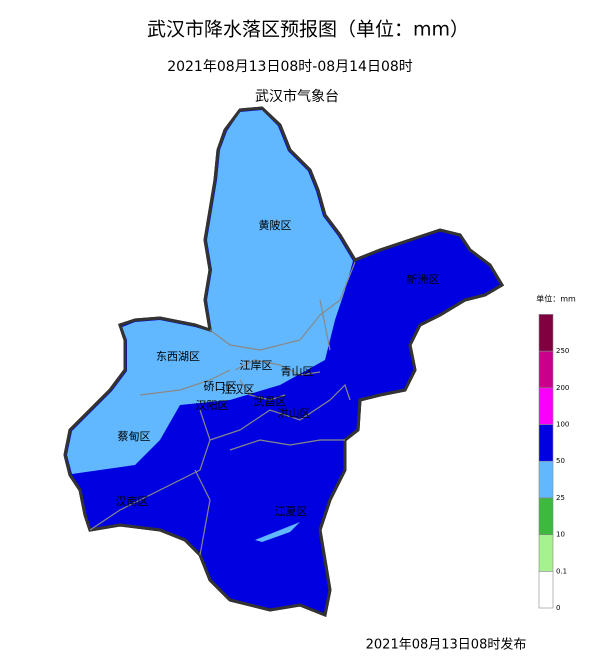  I want to click on district-label: 新洲区, so click(423, 279).